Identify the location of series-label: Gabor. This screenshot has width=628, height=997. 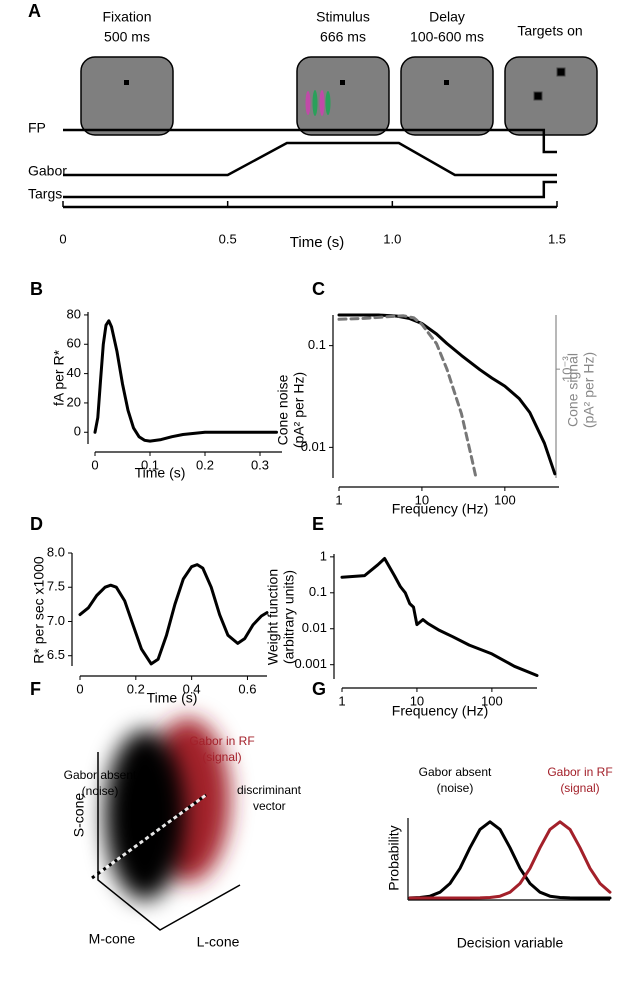
(47, 171).